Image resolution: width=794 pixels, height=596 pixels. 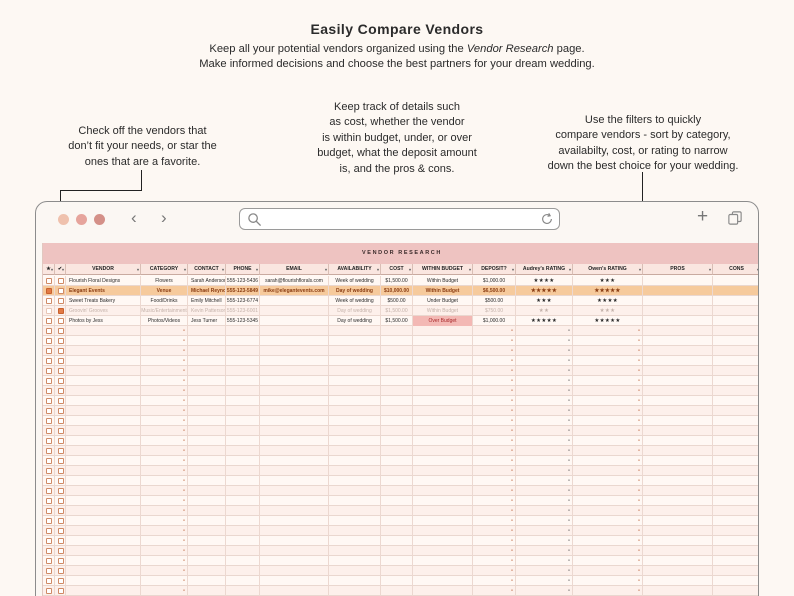 What do you see at coordinates (544, 301) in the screenshot?
I see `cell-audrey: ★★★` at bounding box center [544, 301].